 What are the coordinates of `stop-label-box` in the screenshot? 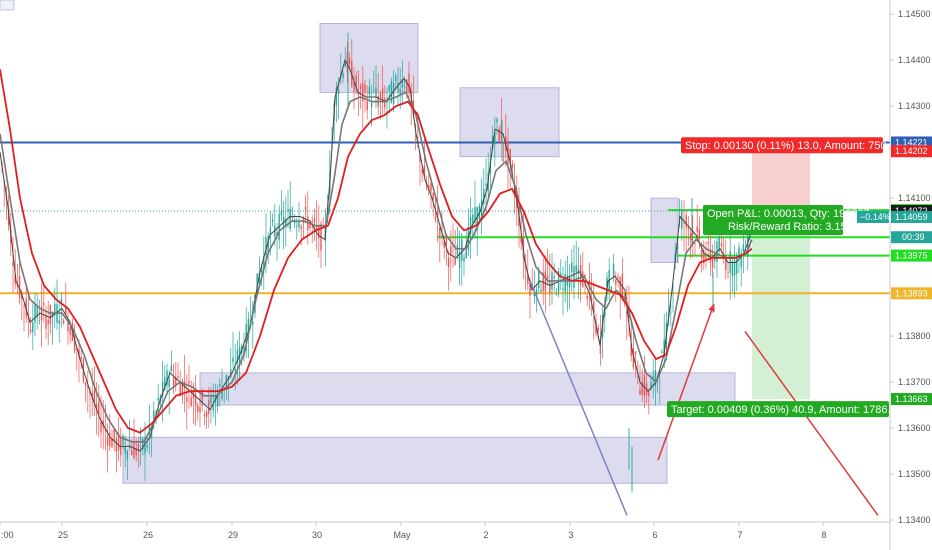 It's located at (782, 145).